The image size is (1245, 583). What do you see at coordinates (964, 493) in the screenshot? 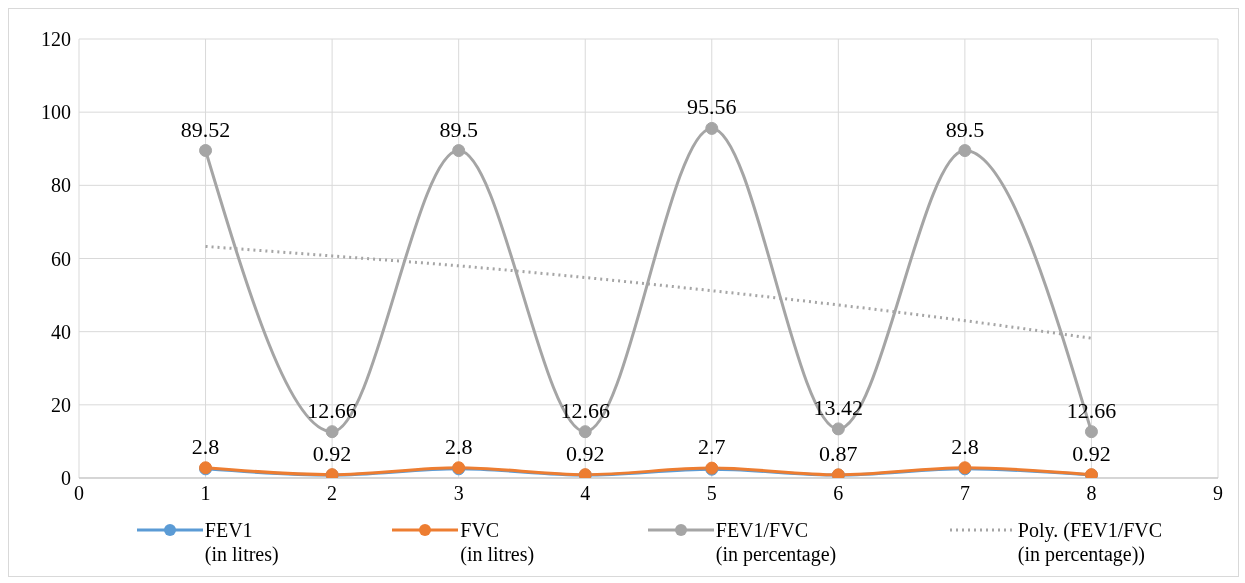
I see `x-tick-label: 7` at bounding box center [964, 493].